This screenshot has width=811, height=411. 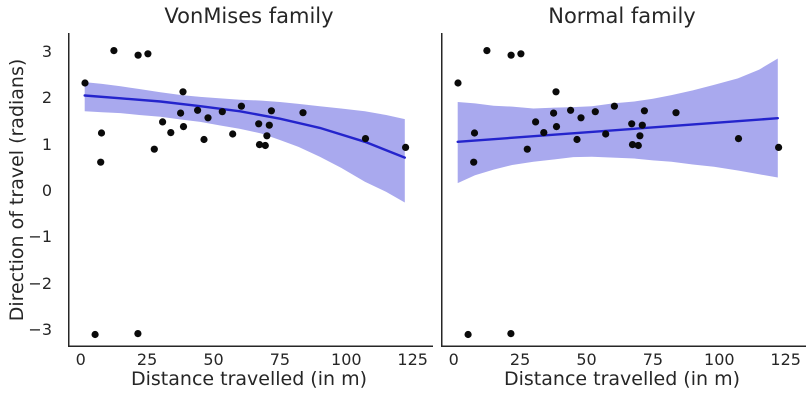 I want to click on x-axis-label-left: Distance travelled (in m), so click(x=249, y=379).